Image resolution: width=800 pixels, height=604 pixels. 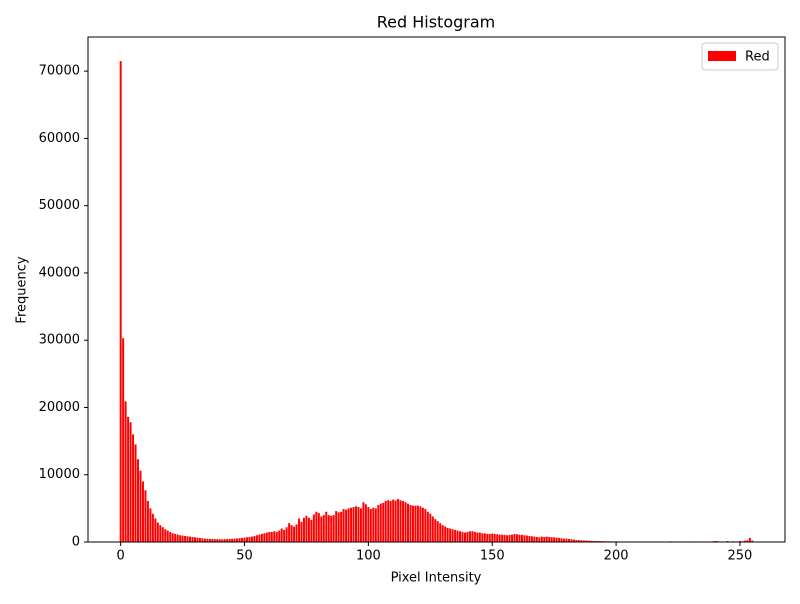 What do you see at coordinates (722, 56) in the screenshot?
I see `legend-swatch` at bounding box center [722, 56].